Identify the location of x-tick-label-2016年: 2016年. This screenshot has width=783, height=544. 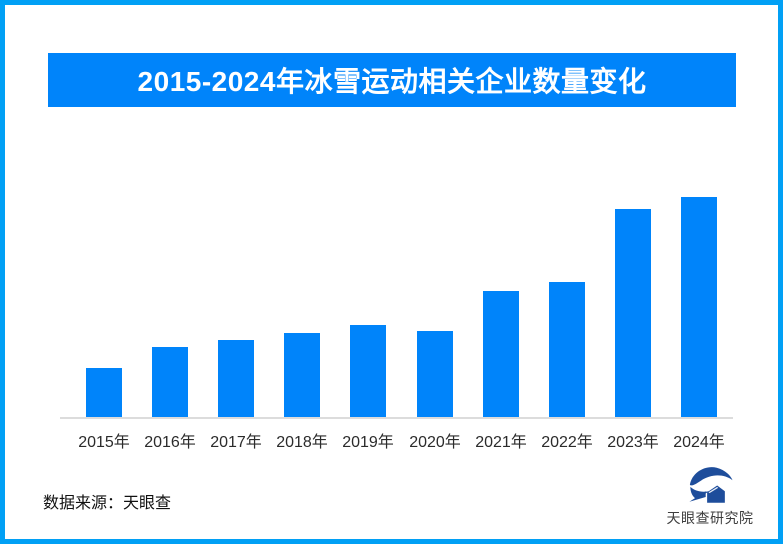
(170, 442).